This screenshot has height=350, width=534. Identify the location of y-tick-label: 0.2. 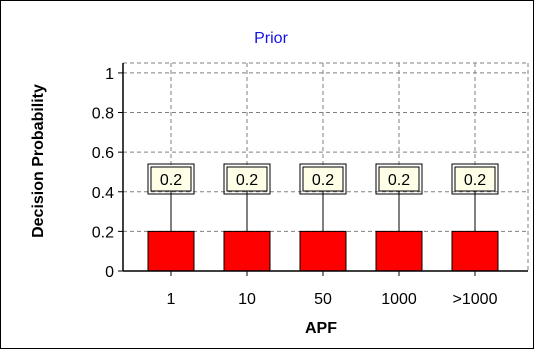
(103, 232).